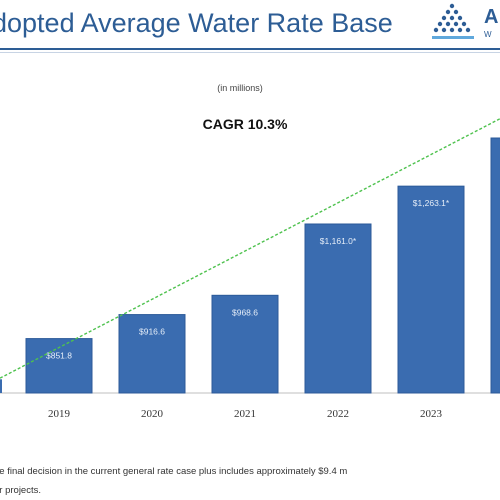  What do you see at coordinates (59, 356) in the screenshot?
I see `bar-value-label: $851.8` at bounding box center [59, 356].